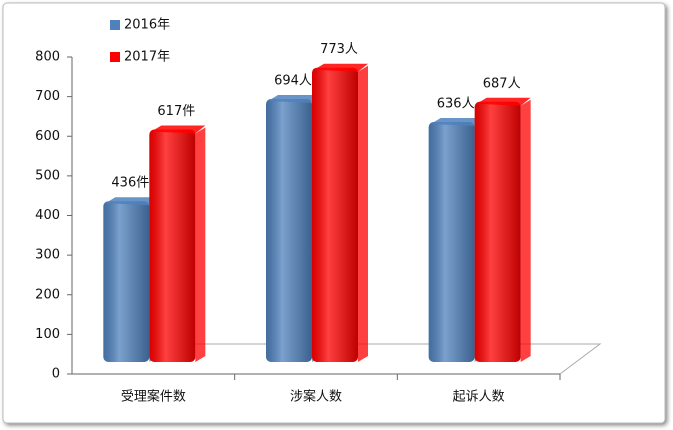 This screenshot has height=430, width=673. What do you see at coordinates (47, 175) in the screenshot?
I see `y-tick-label: 500` at bounding box center [47, 175].